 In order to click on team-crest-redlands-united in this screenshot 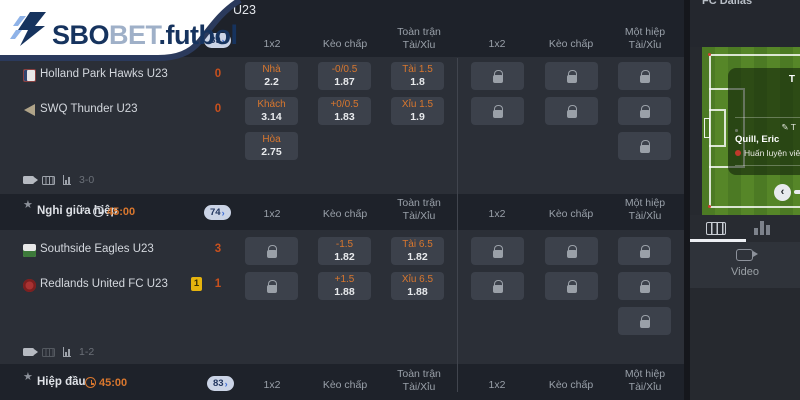, I will do `click(29, 285)`.